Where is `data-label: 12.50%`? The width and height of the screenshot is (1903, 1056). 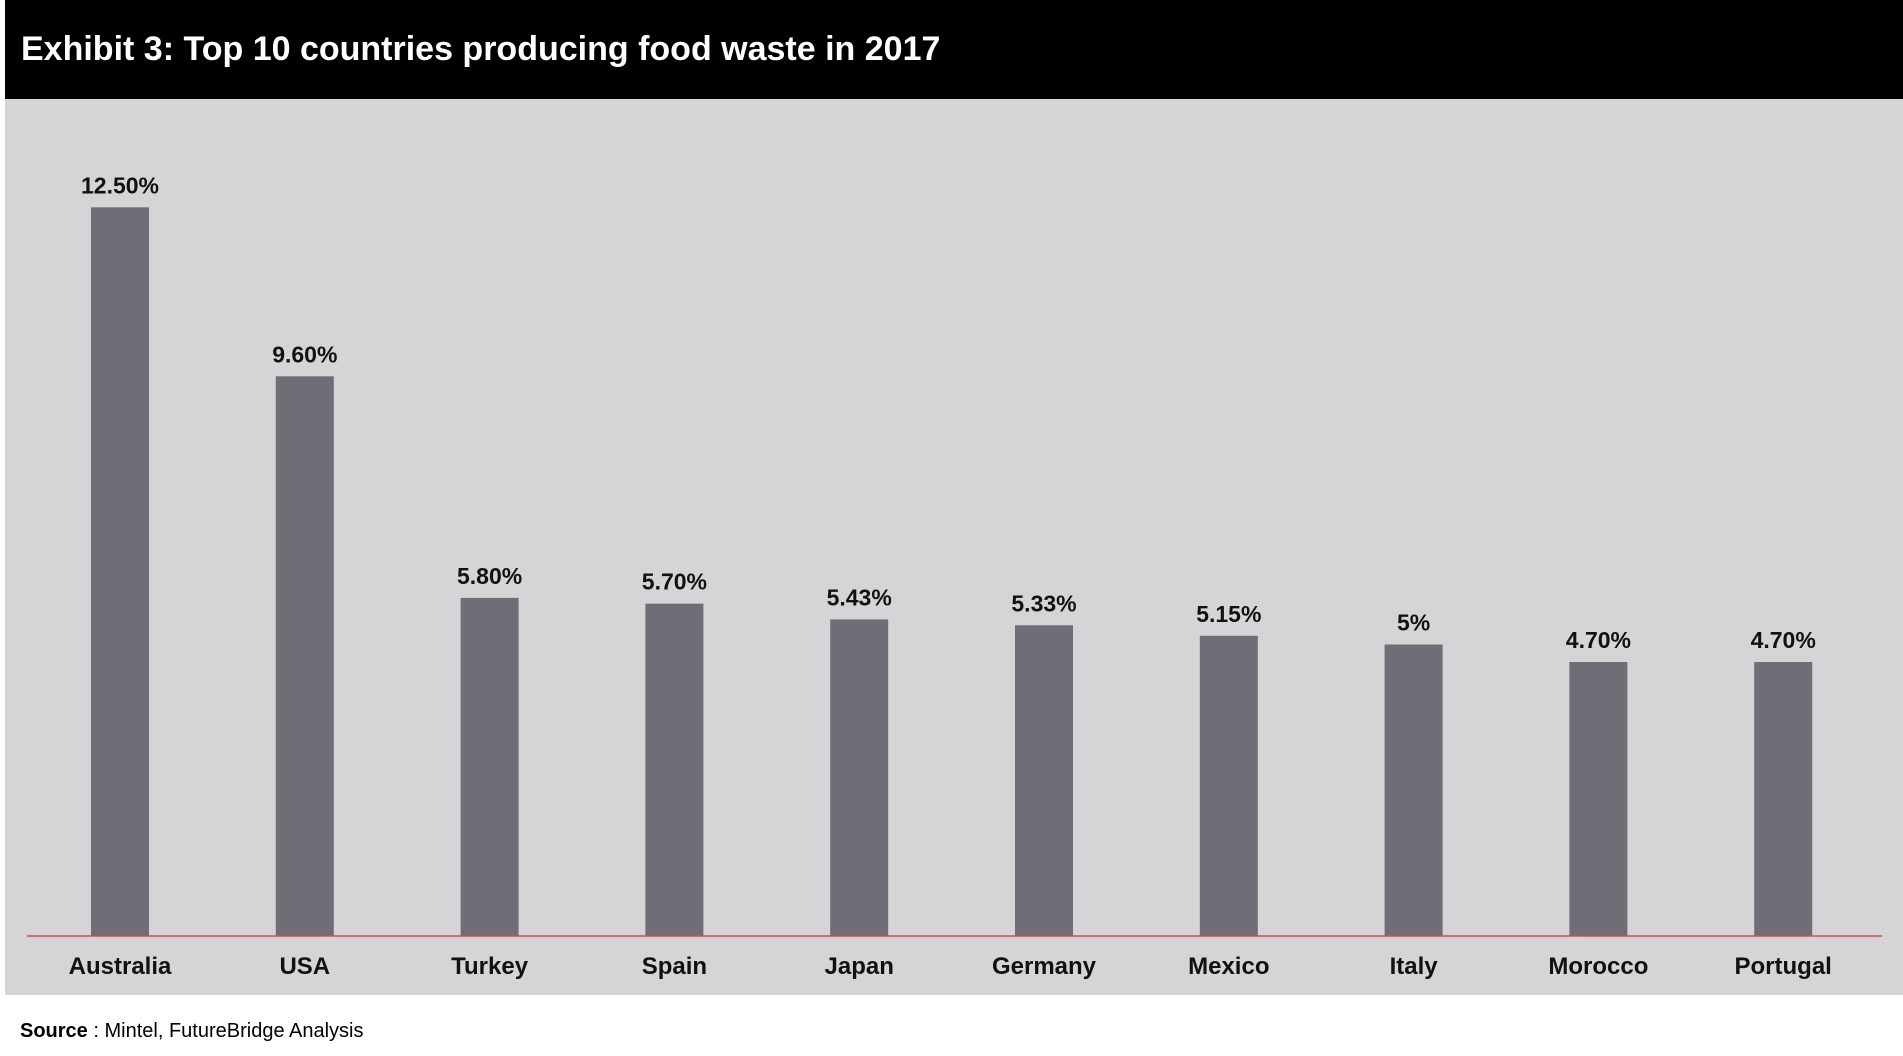 data-label: 12.50% is located at coordinates (120, 185).